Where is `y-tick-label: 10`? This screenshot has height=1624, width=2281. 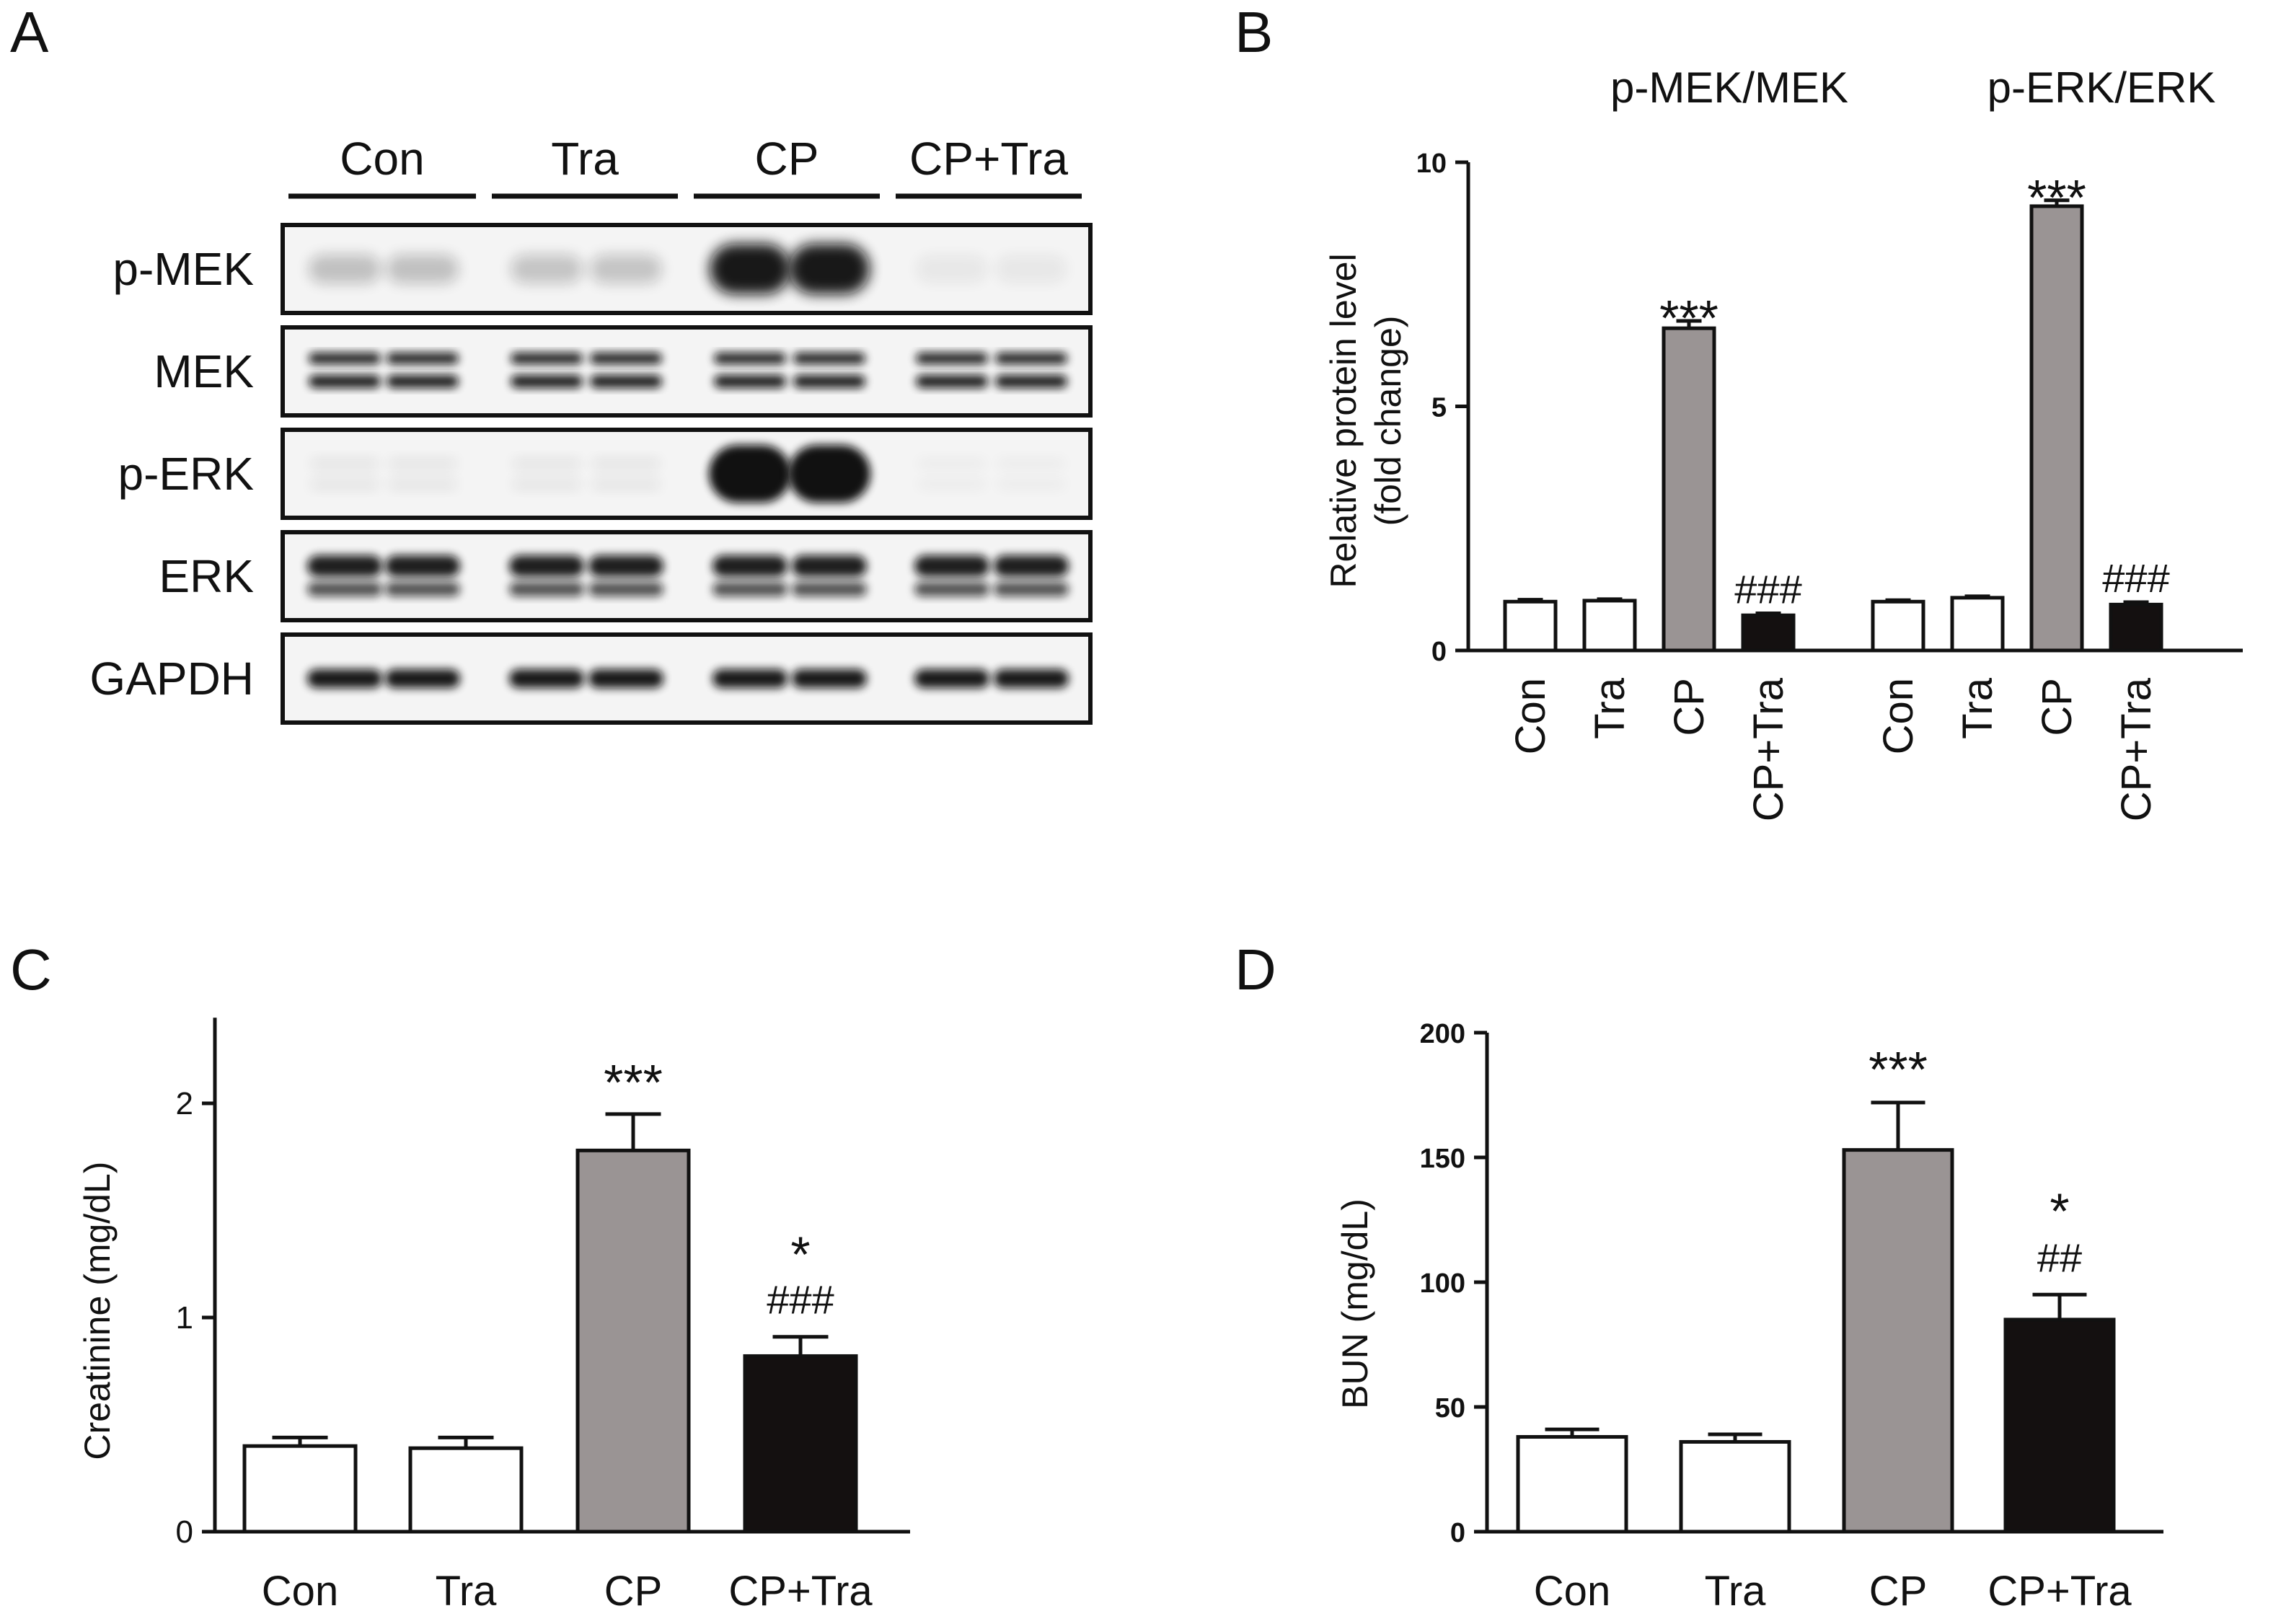
y-tick-label: 10 is located at coordinates (1431, 164).